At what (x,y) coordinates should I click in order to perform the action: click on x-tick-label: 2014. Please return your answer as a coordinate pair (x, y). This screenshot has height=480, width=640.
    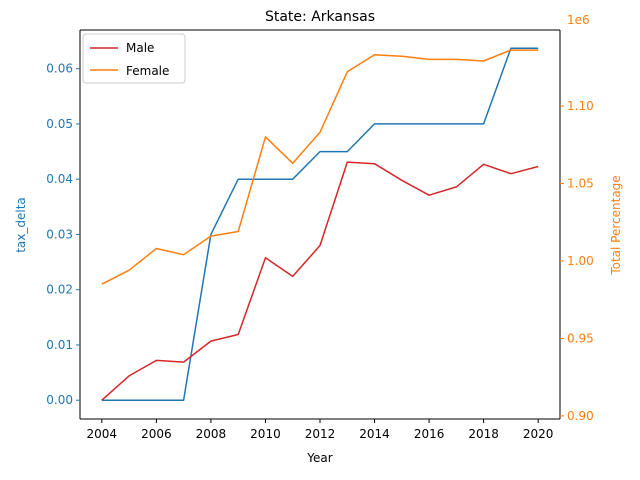
    Looking at the image, I should click on (374, 434).